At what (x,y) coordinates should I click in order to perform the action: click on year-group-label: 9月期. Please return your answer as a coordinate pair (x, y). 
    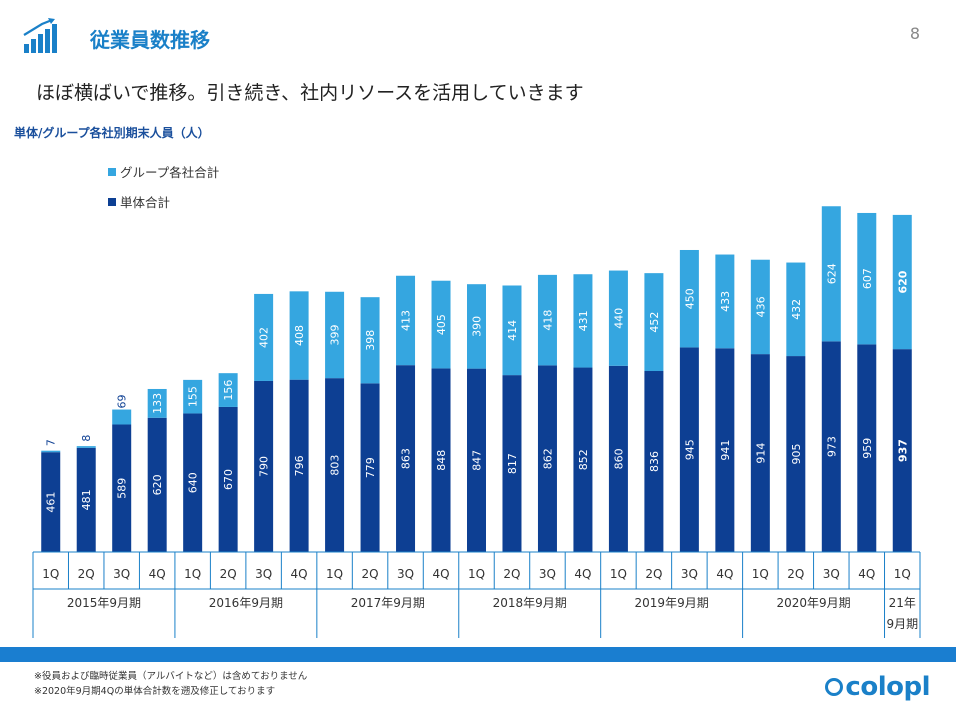
    Looking at the image, I should click on (902, 624).